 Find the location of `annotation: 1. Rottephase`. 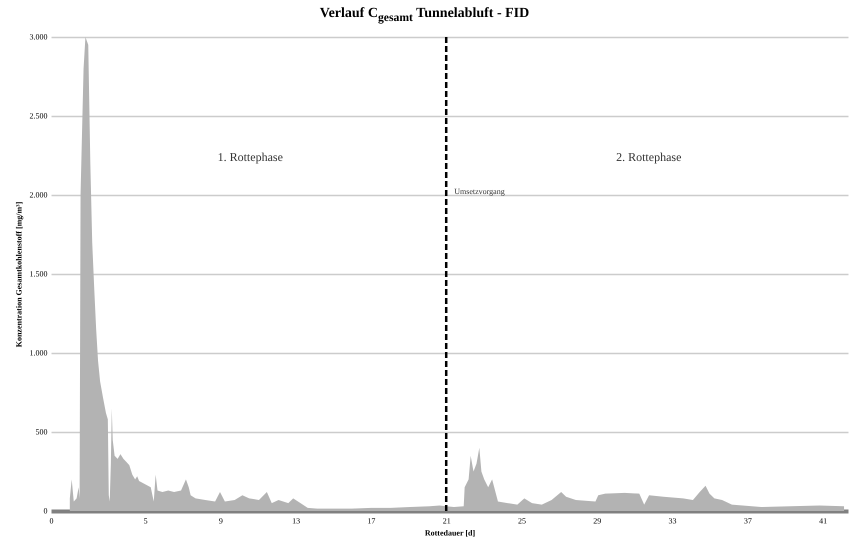

annotation: 1. Rottephase is located at coordinates (250, 157).